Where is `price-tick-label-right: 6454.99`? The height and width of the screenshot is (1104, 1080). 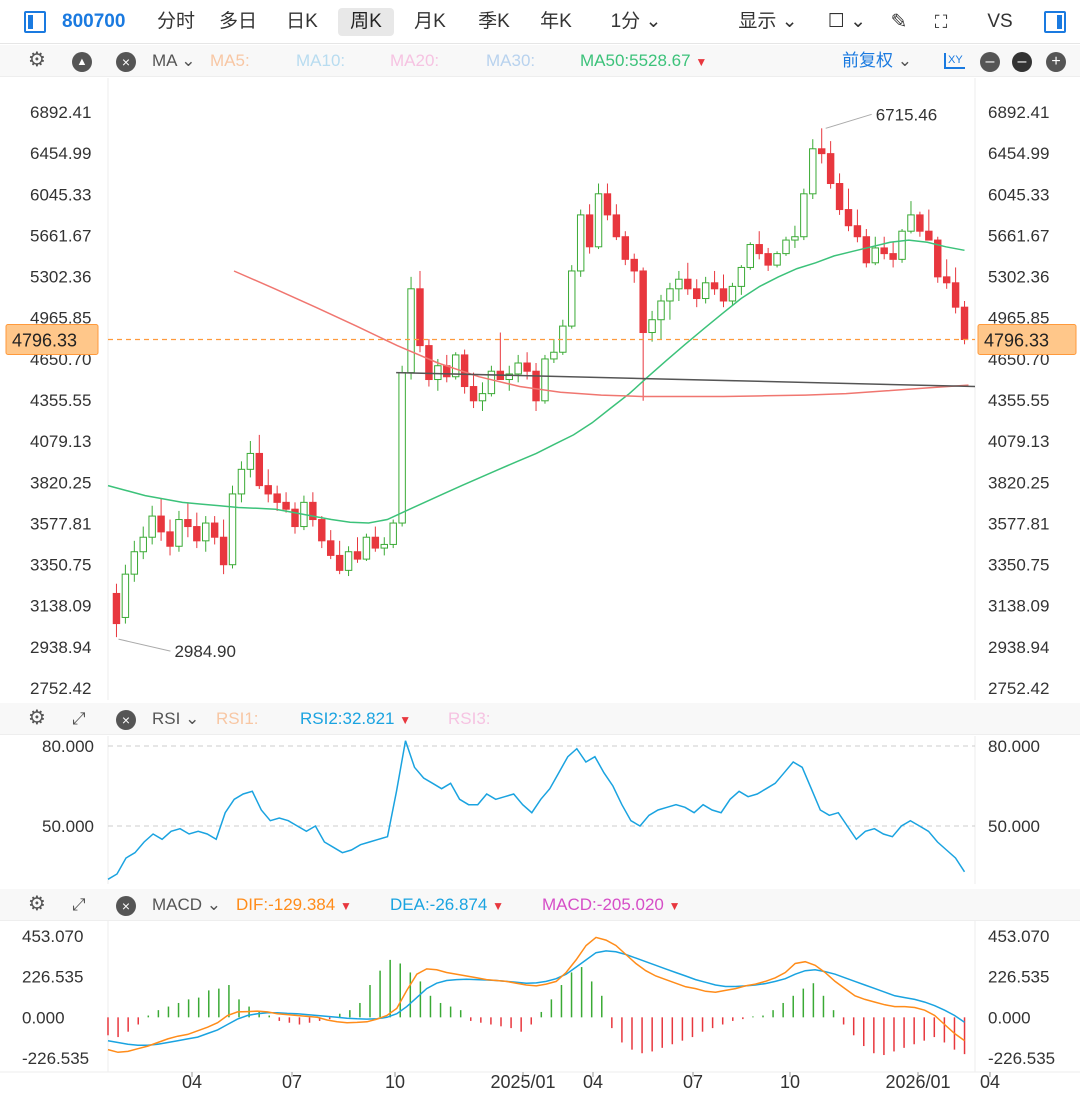
price-tick-label-right: 6454.99 is located at coordinates (1018, 153).